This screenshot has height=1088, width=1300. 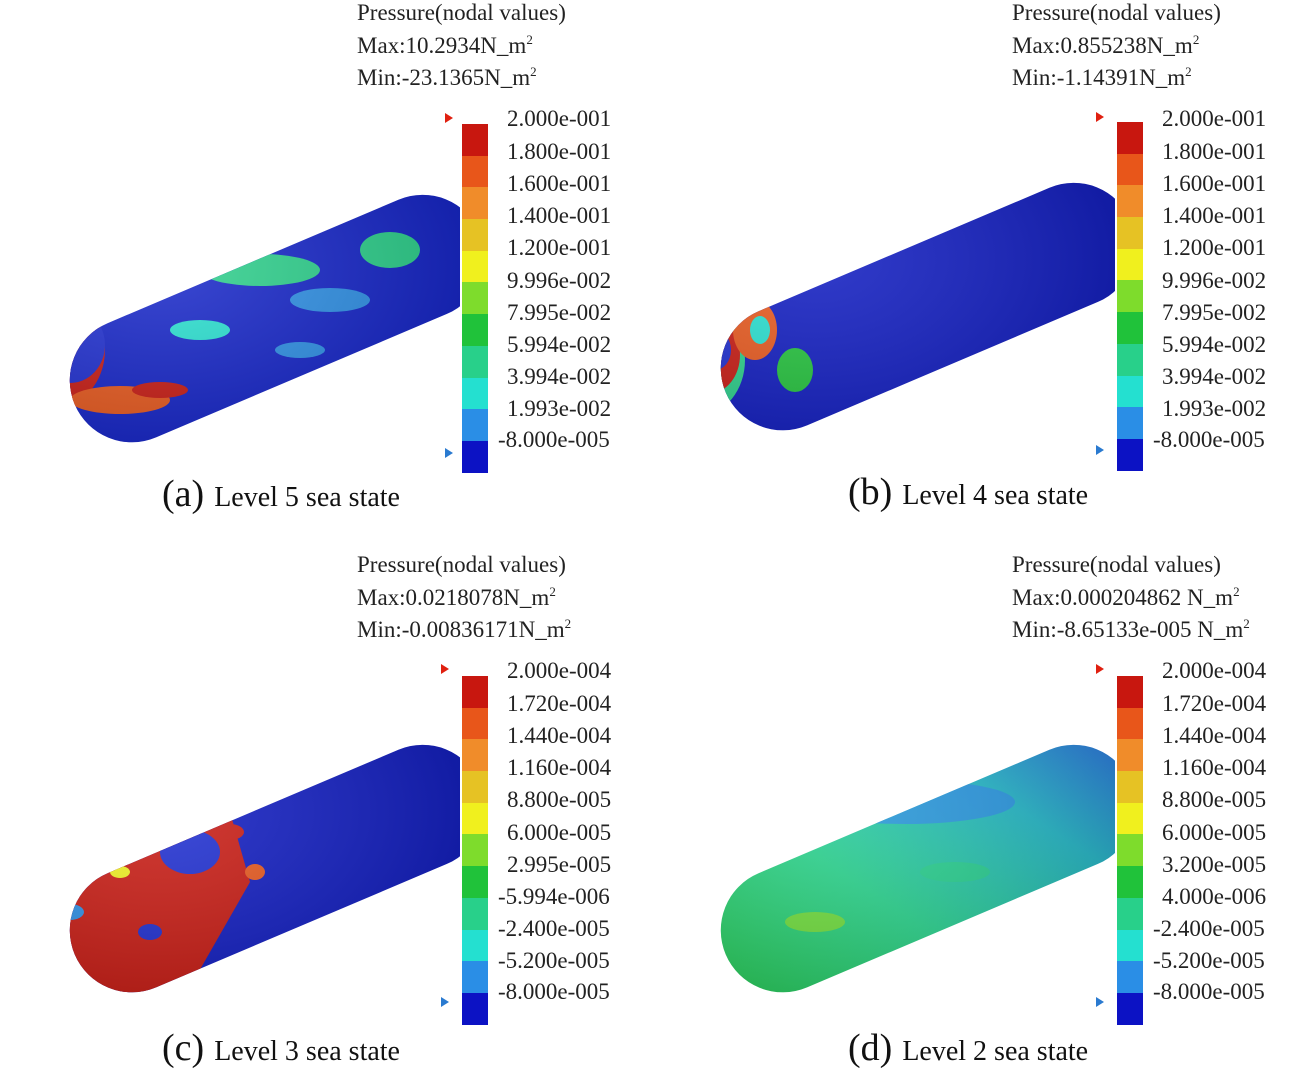 I want to click on vessel-contour-c, so click(x=255, y=868).